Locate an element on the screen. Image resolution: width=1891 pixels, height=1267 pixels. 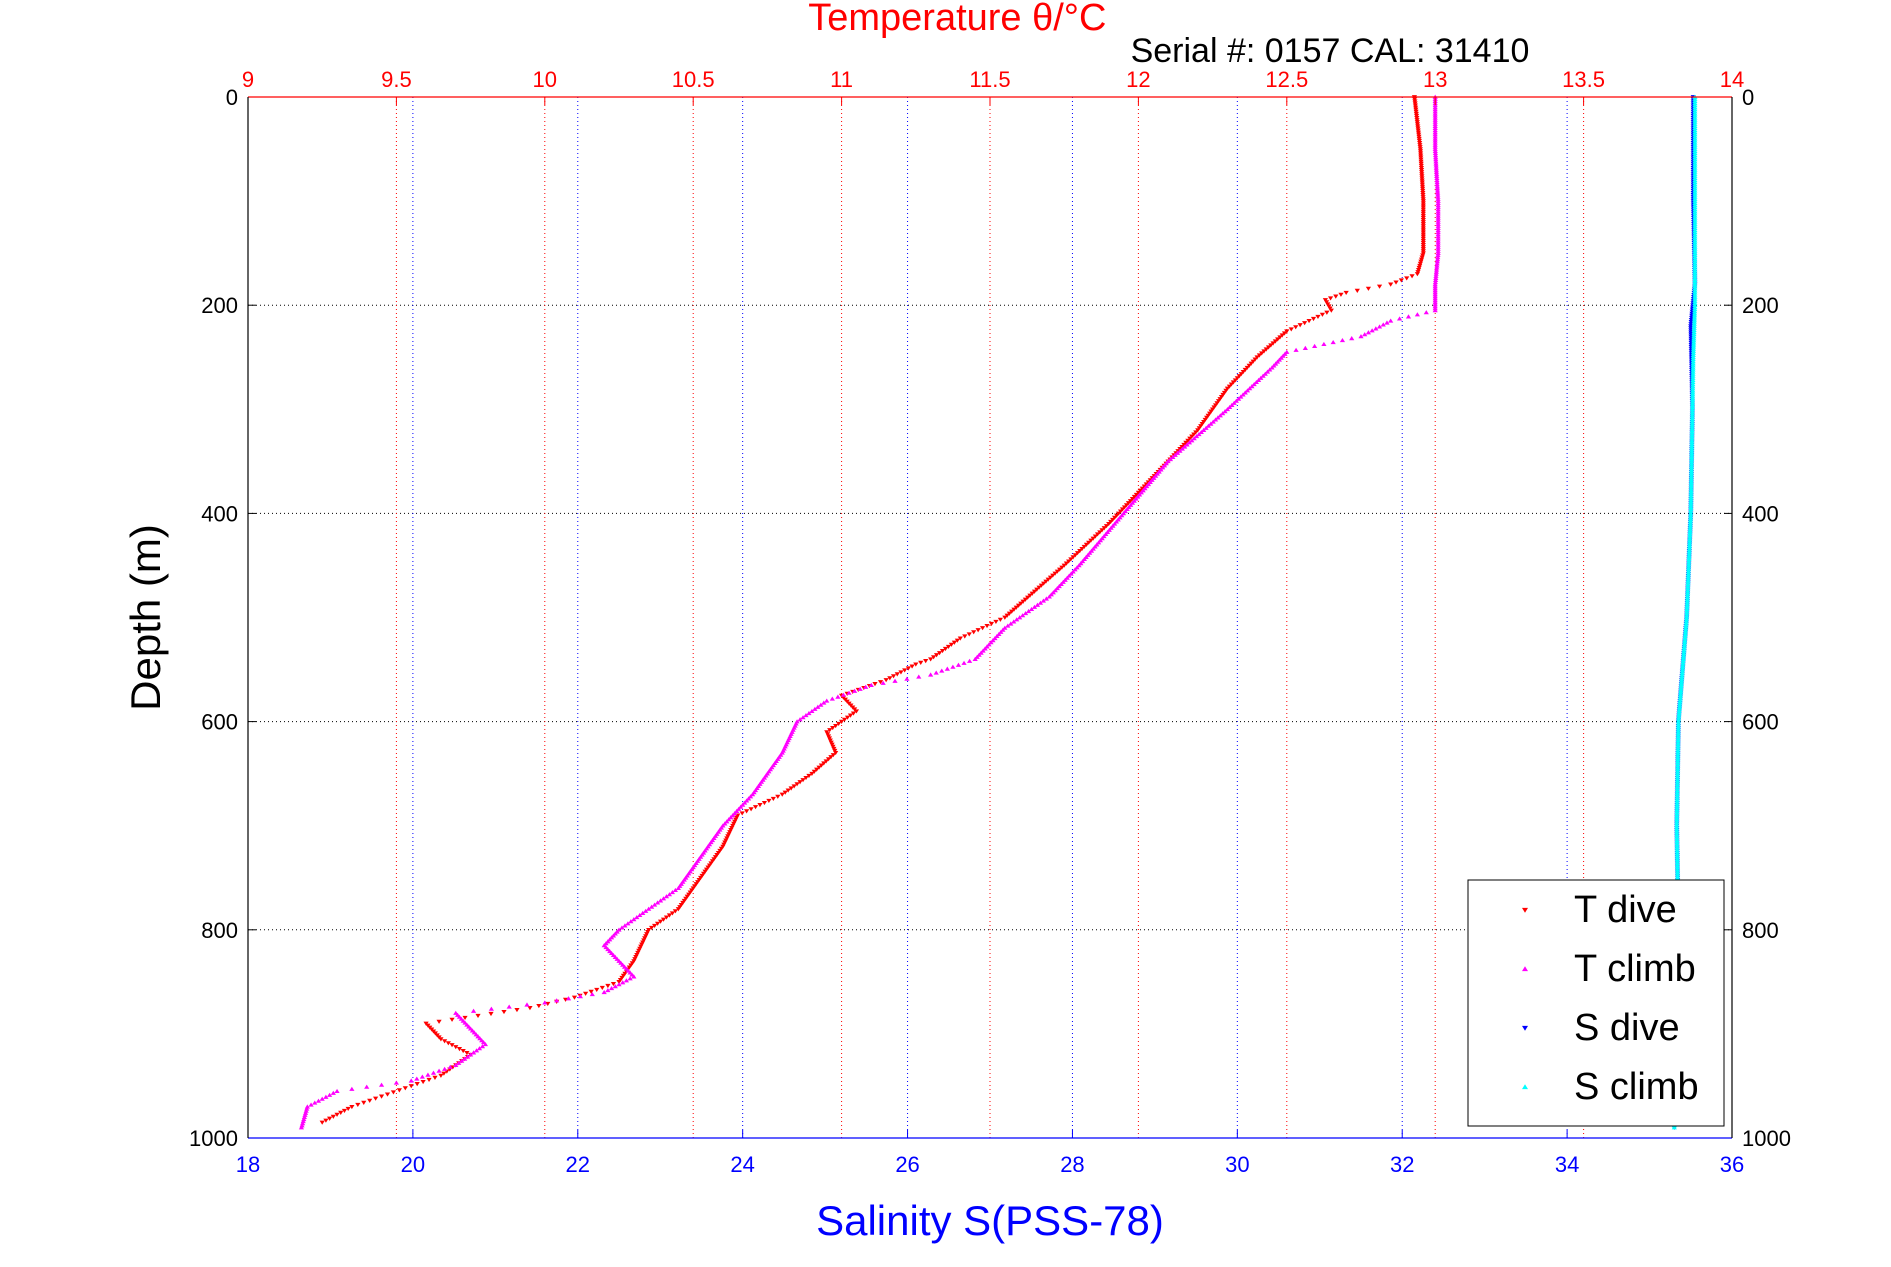
legend-marker-t-climb is located at coordinates (1525, 969).